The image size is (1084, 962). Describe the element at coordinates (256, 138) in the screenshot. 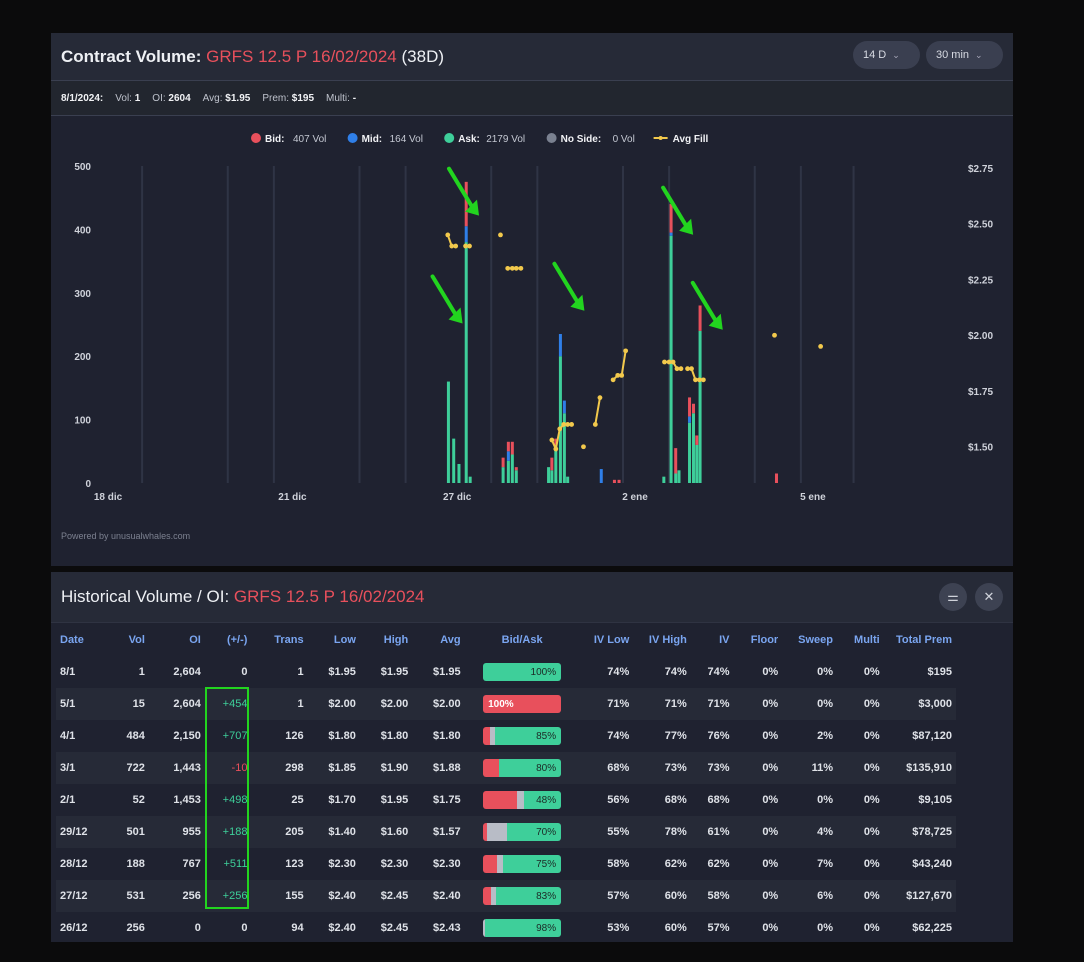

I see `legend-swatch` at that location.